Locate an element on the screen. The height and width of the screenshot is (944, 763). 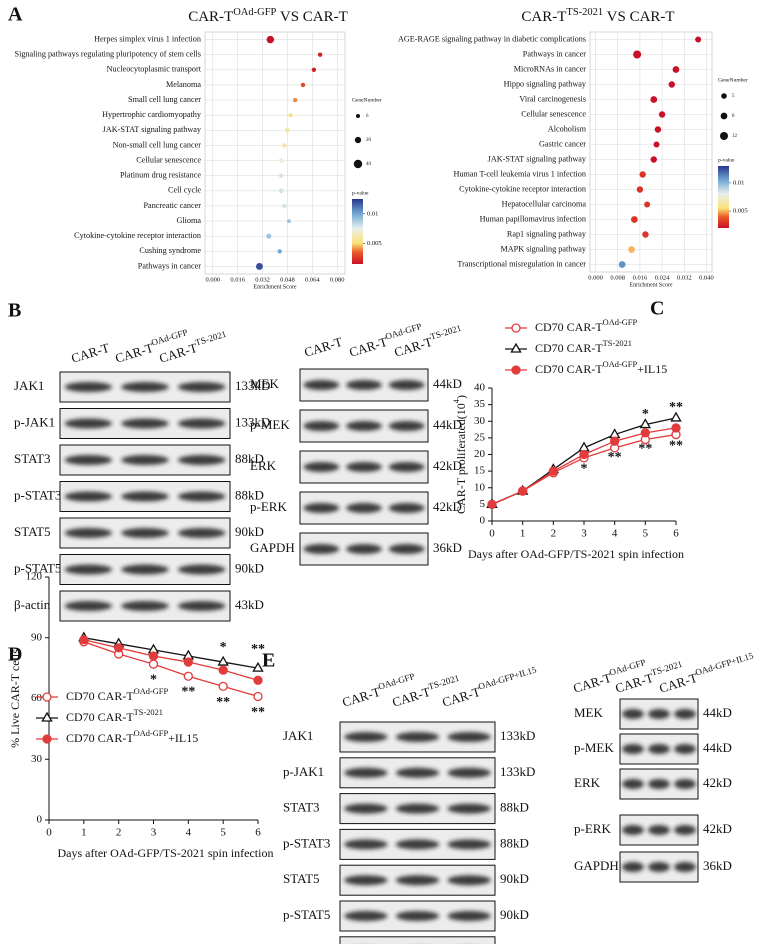
legend-title: GeneNumber is located at coordinates (367, 100).